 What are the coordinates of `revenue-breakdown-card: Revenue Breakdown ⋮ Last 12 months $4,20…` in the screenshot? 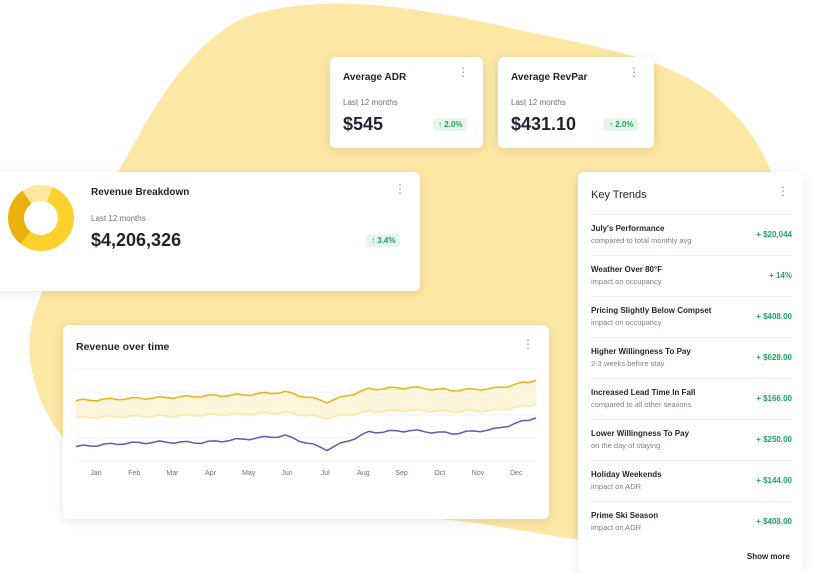 It's located at (210, 231).